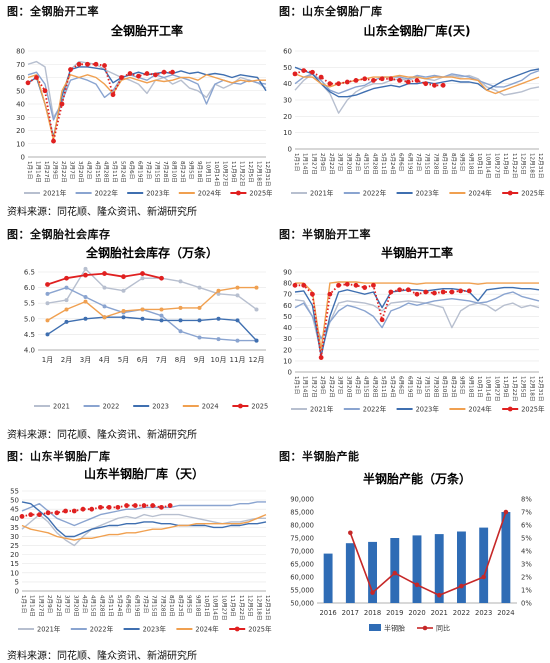  What do you see at coordinates (20, 144) in the screenshot?
I see `y-tick-label: 10` at bounding box center [20, 144].